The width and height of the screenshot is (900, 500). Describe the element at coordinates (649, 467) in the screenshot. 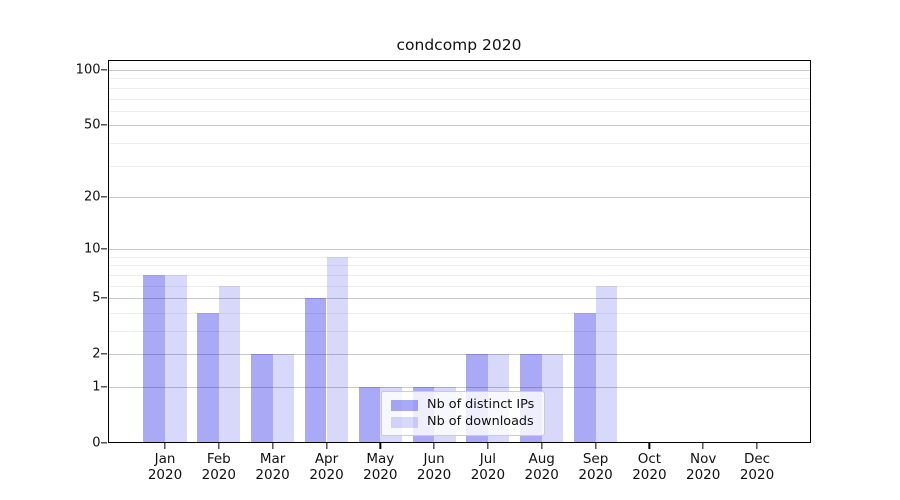

I see `x-tick-label-oct-2020: Oct 2020` at that location.